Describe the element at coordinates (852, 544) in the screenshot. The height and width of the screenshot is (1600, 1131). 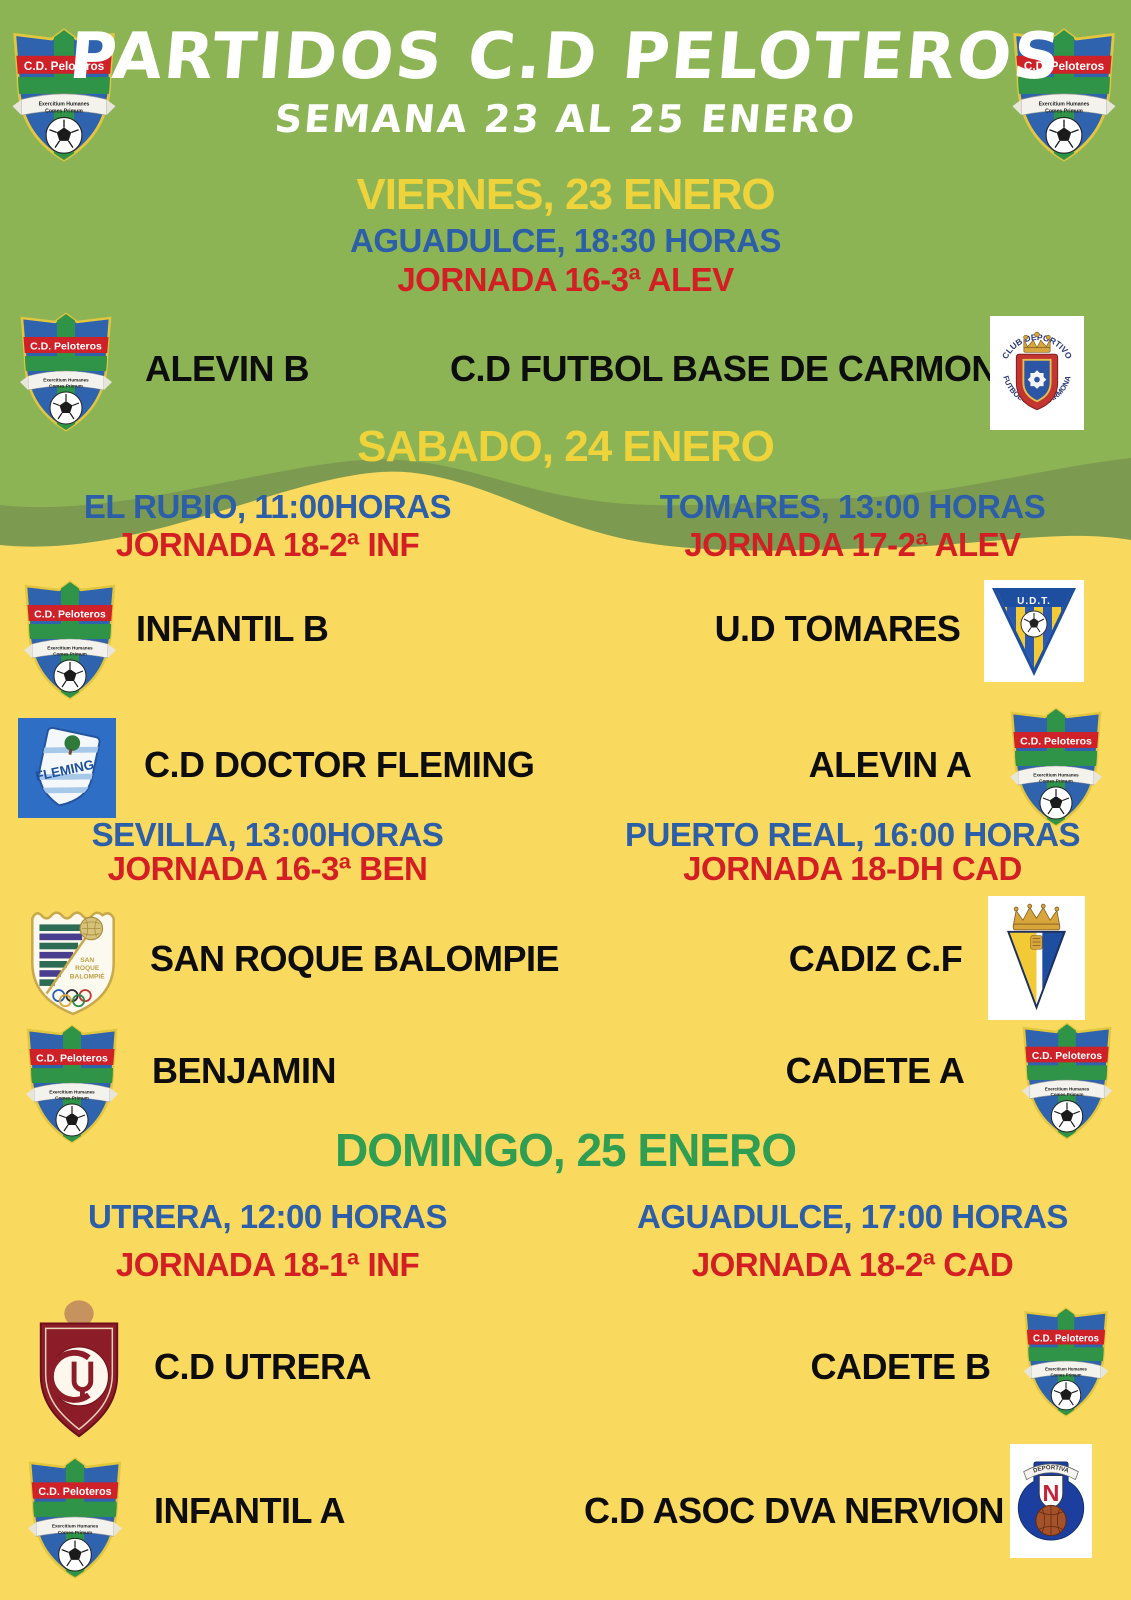
I see `jornada-17-2-alev: JORNADA 17-2ª ALEV` at that location.